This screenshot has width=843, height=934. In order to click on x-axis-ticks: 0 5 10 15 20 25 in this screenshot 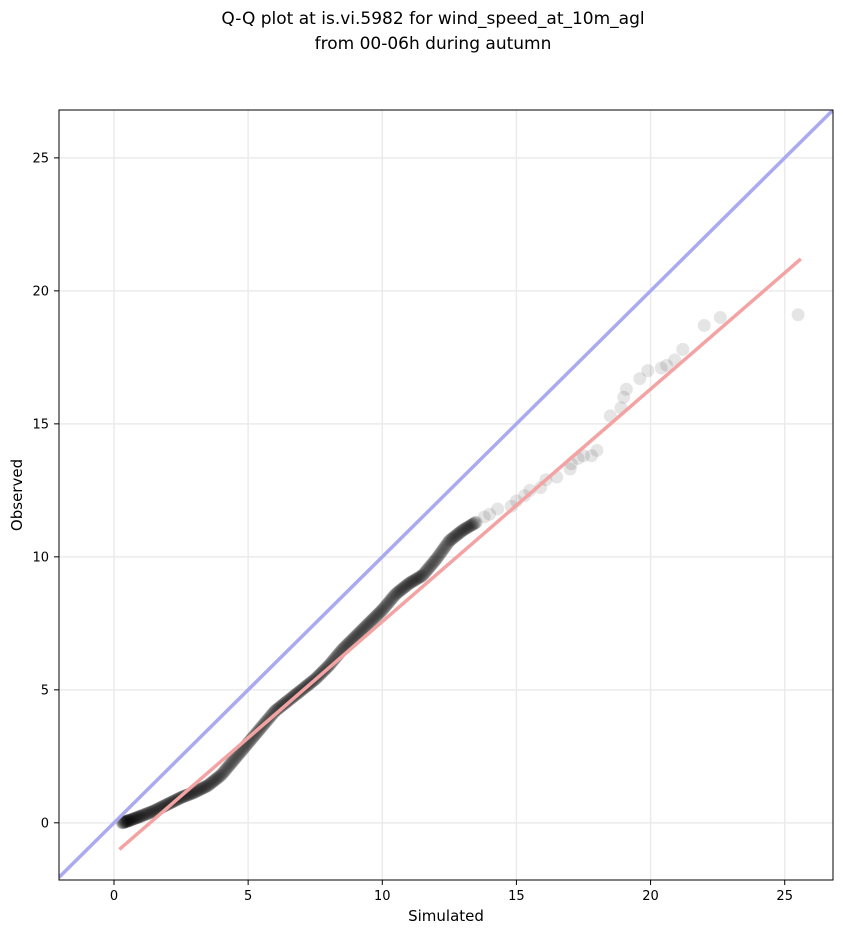, I will do `click(451, 892)`.